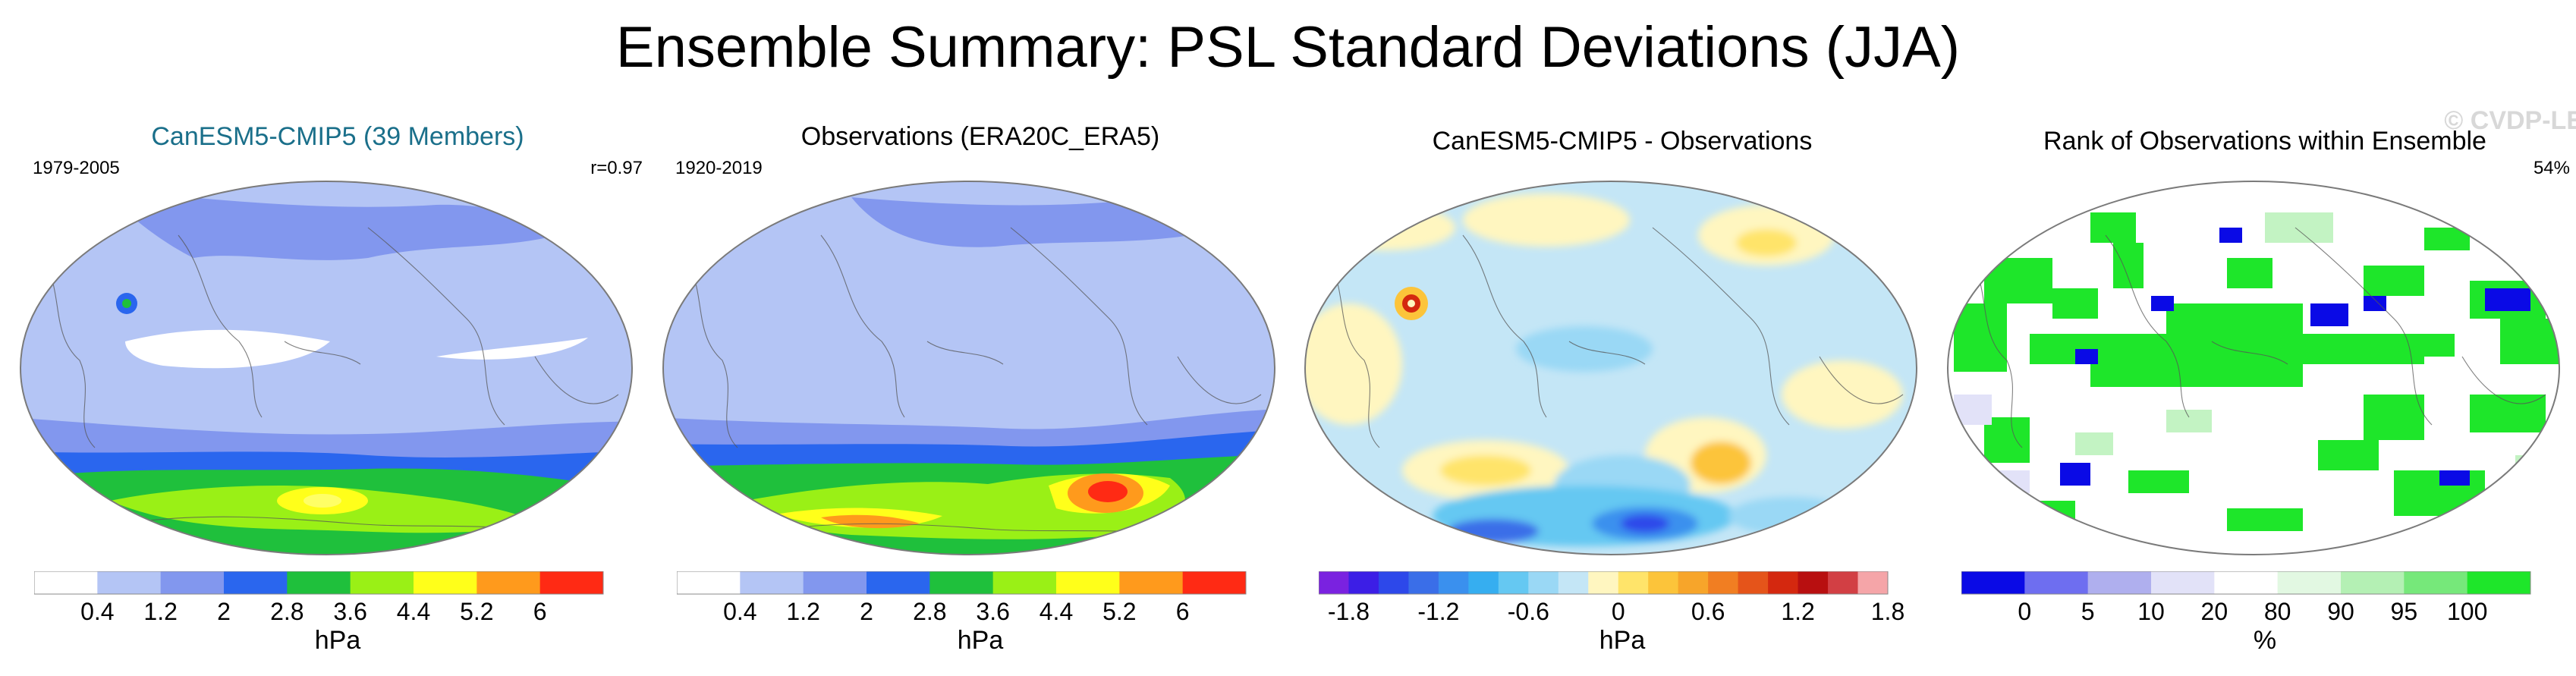 The height and width of the screenshot is (676, 2576). Describe the element at coordinates (326, 368) in the screenshot. I see `map-model-std` at that location.